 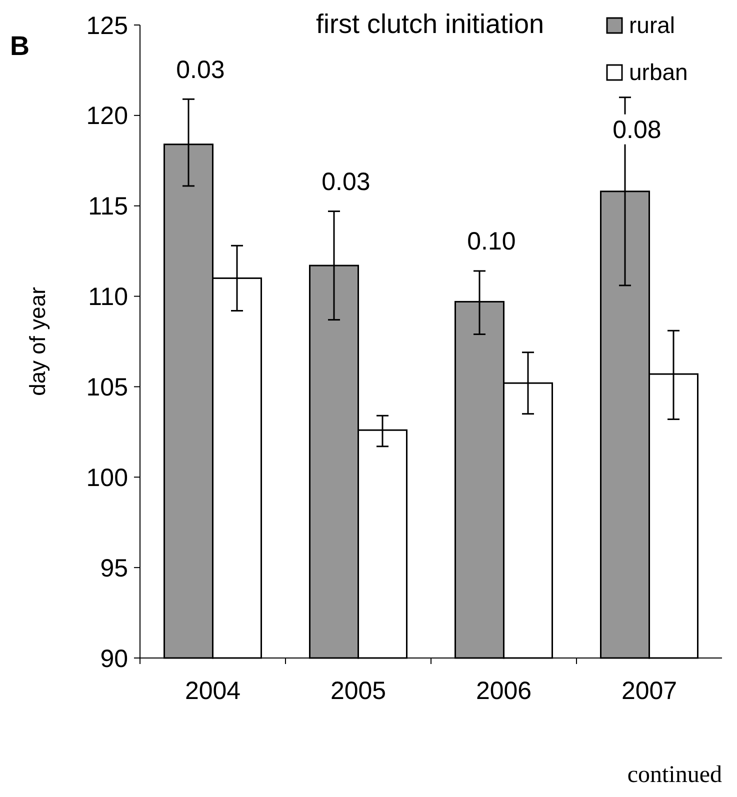 I want to click on x-tick-label: 2006, so click(x=504, y=691).